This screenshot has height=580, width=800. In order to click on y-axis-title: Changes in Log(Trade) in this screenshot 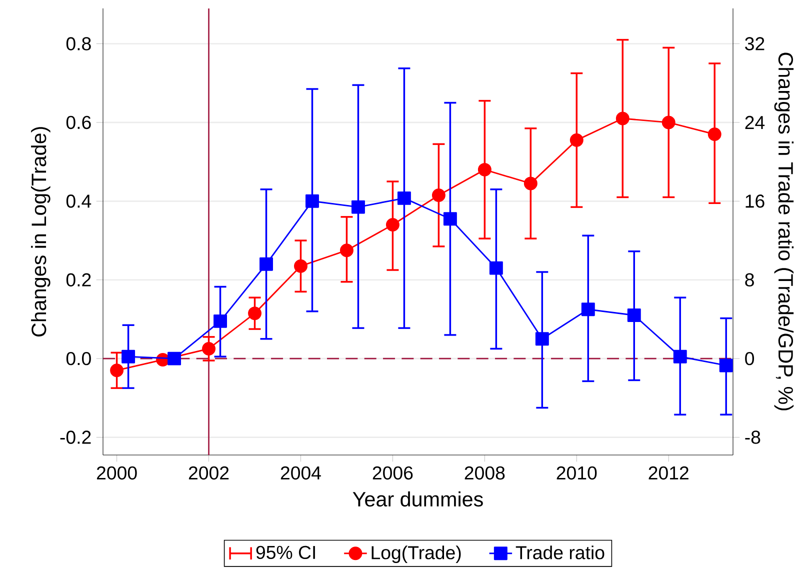, I will do `click(40, 231)`.